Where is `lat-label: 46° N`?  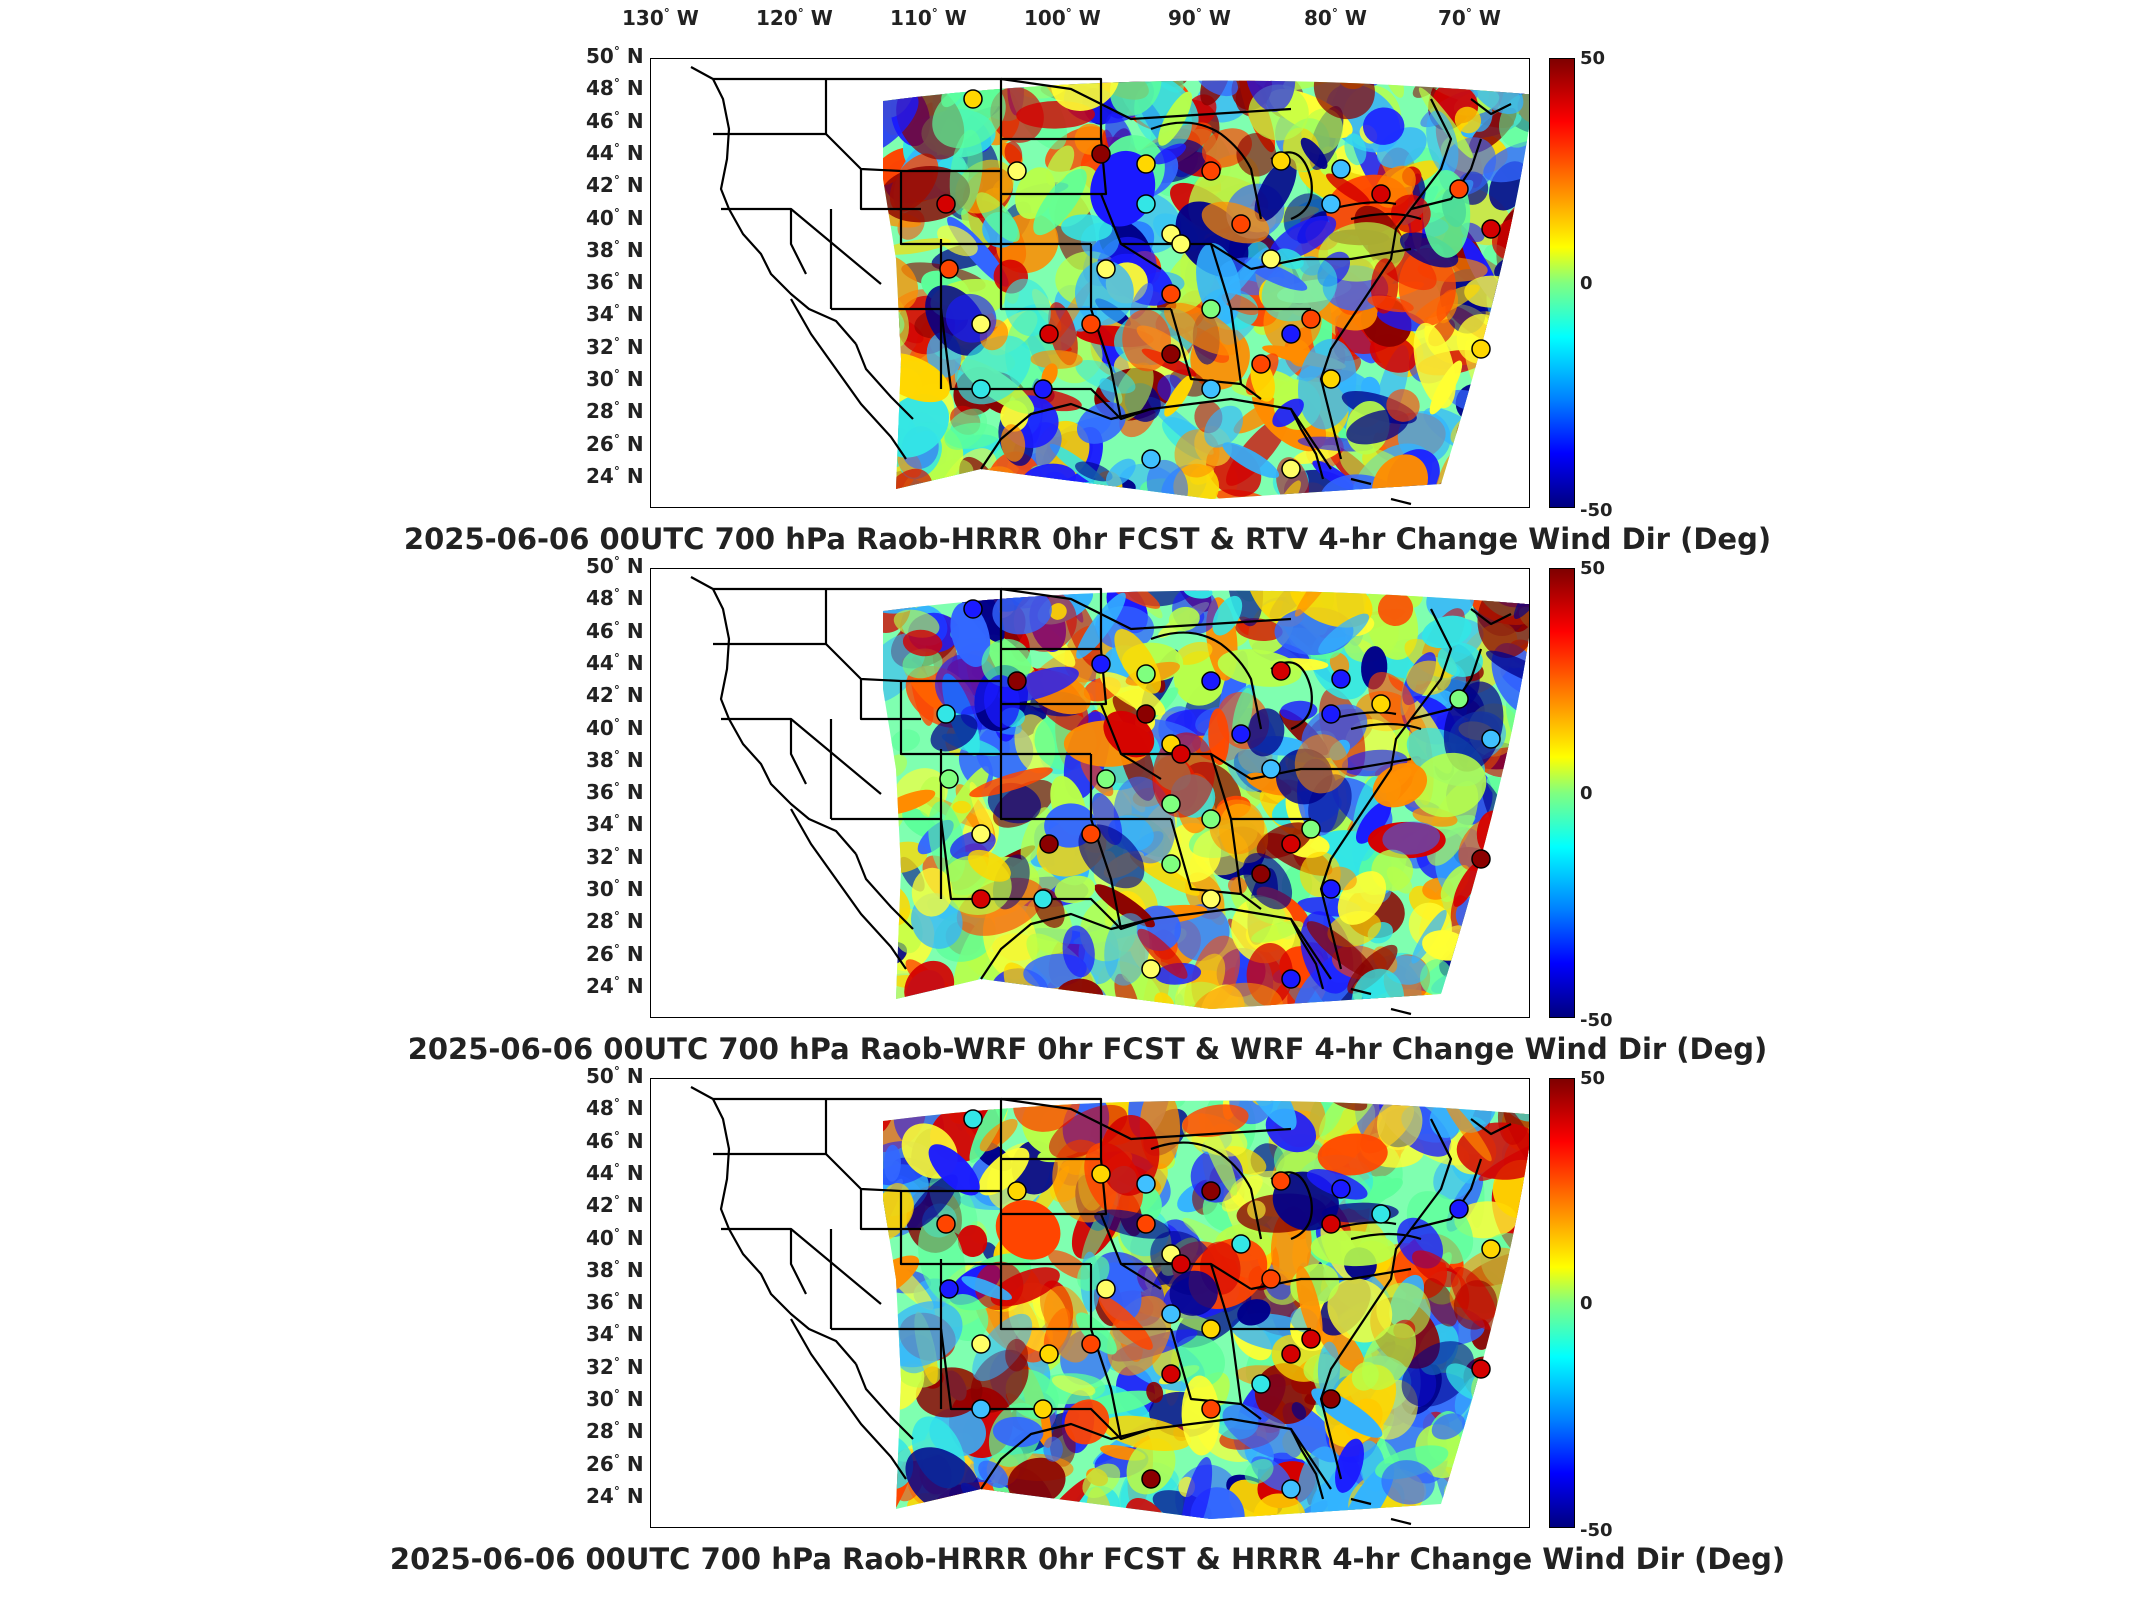 lat-label: 46° N is located at coordinates (615, 630).